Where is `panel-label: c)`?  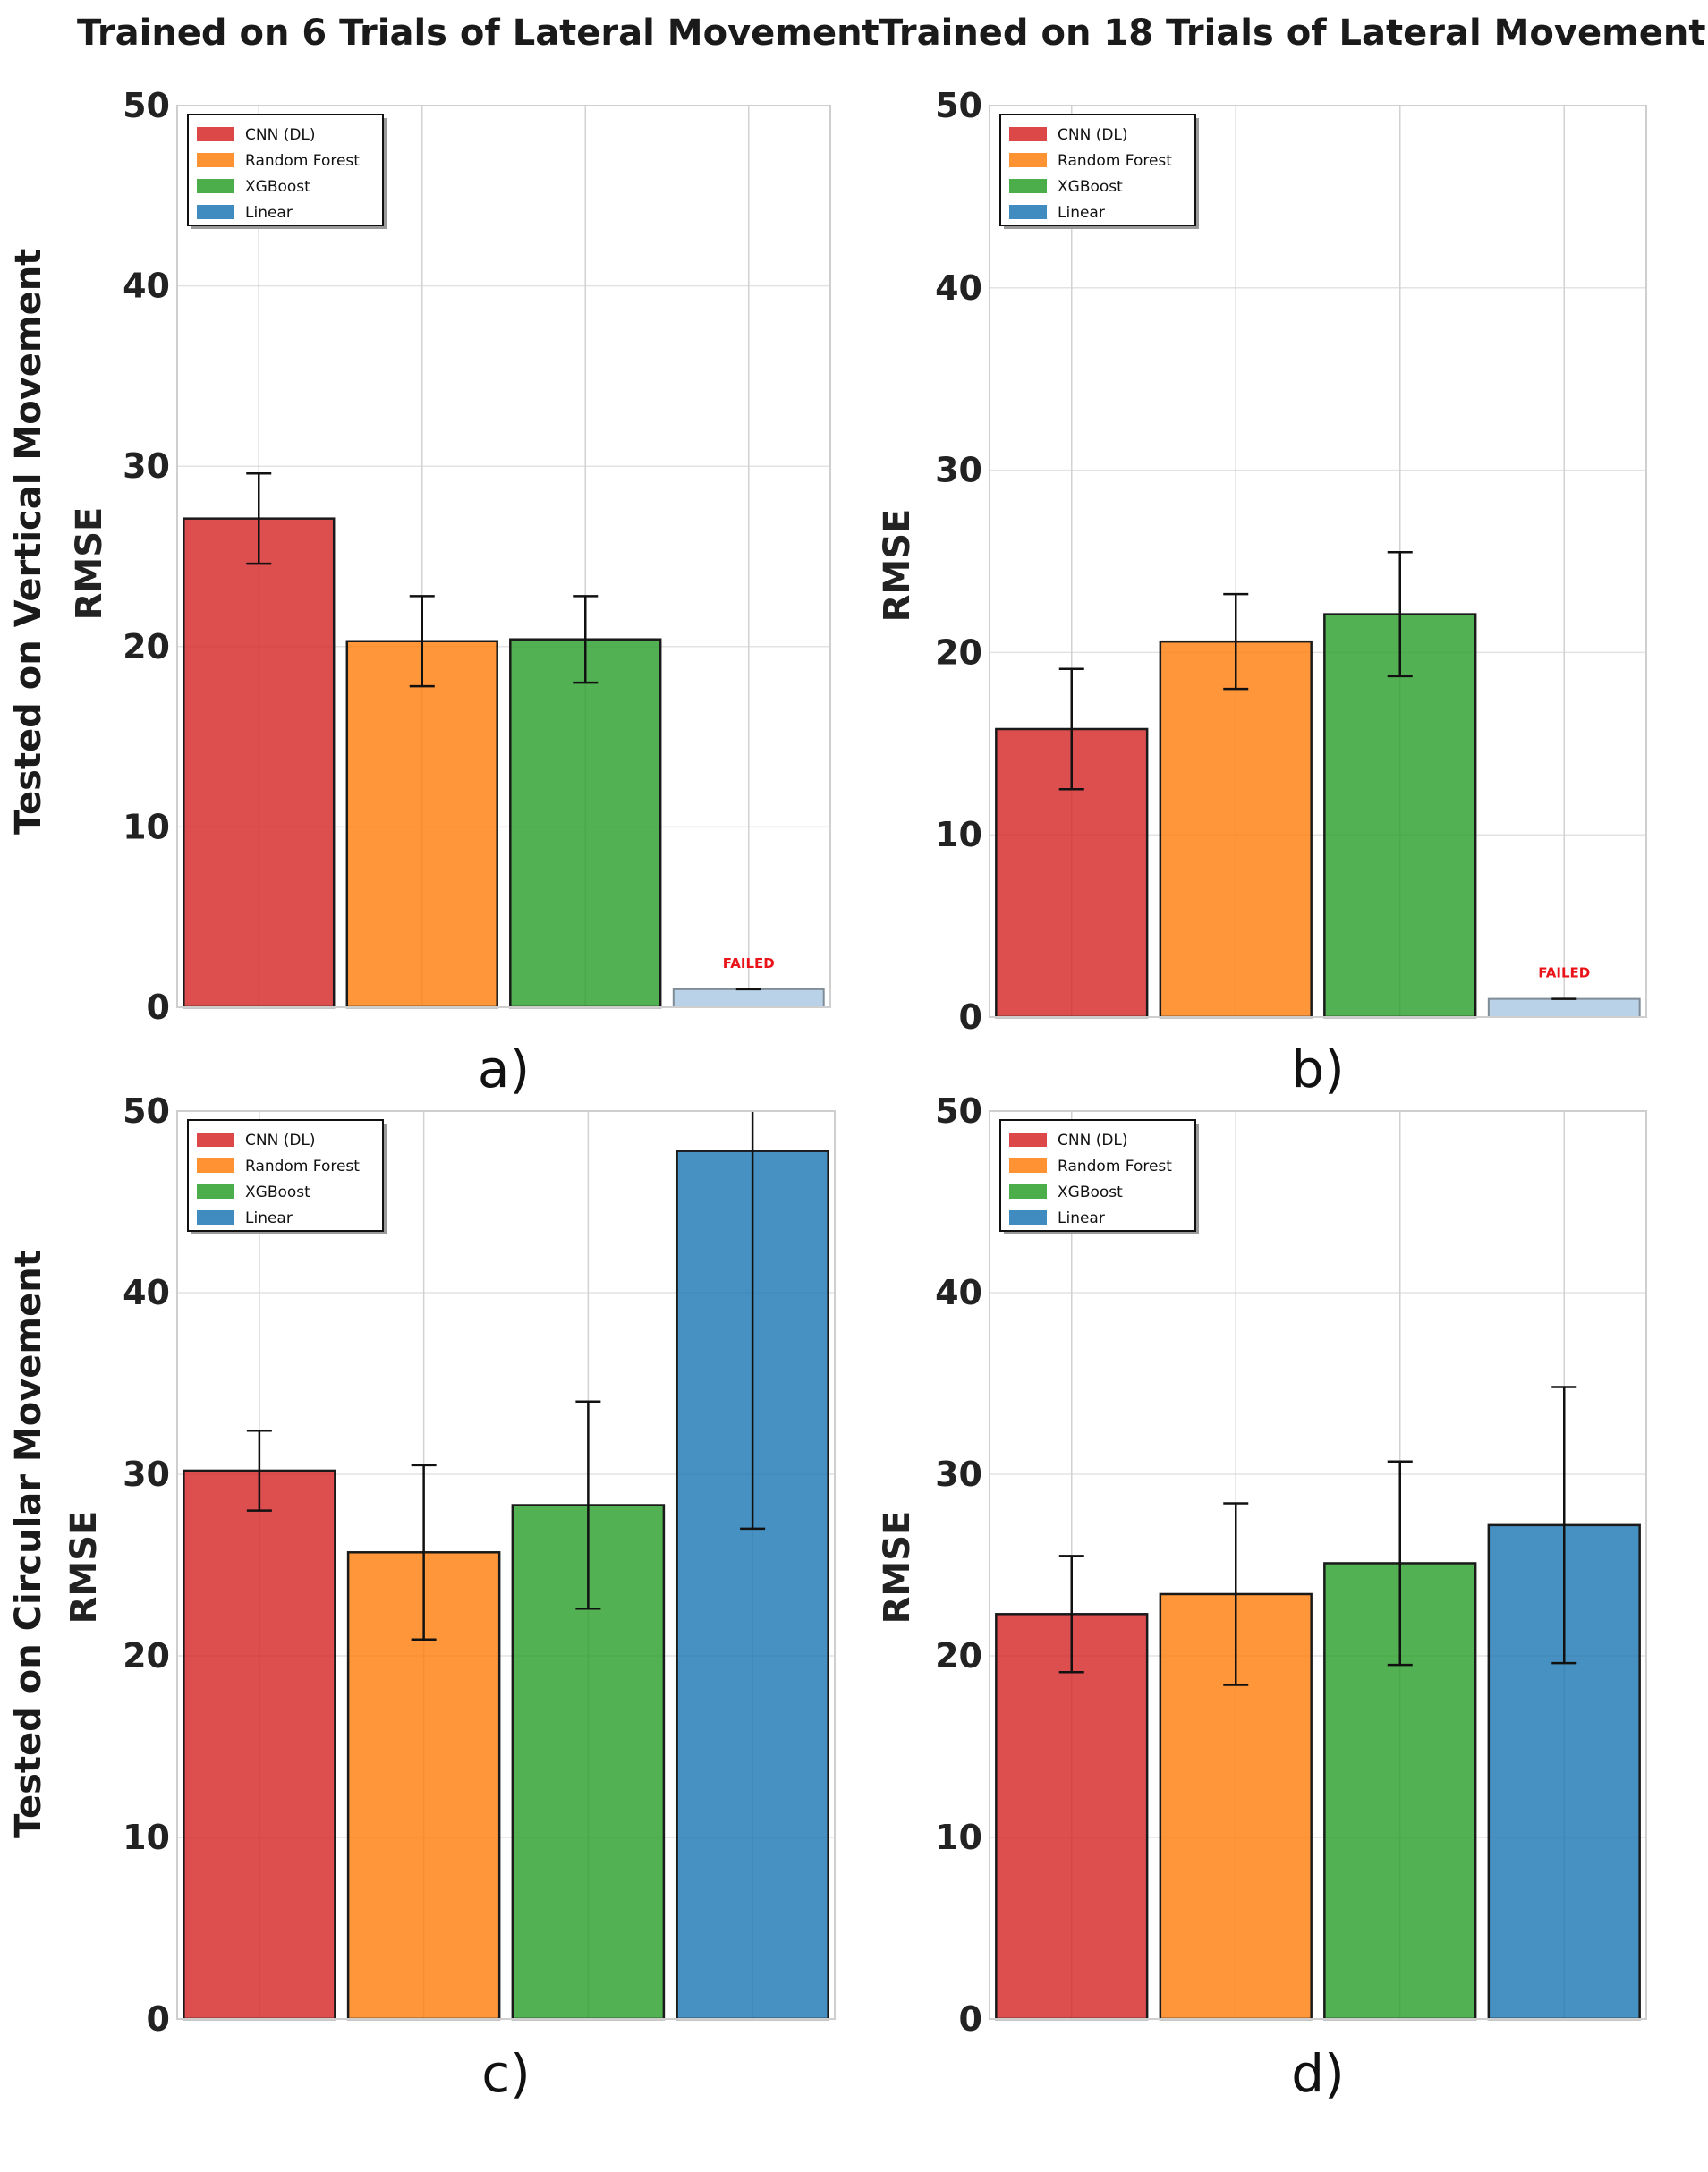 panel-label: c) is located at coordinates (506, 2073).